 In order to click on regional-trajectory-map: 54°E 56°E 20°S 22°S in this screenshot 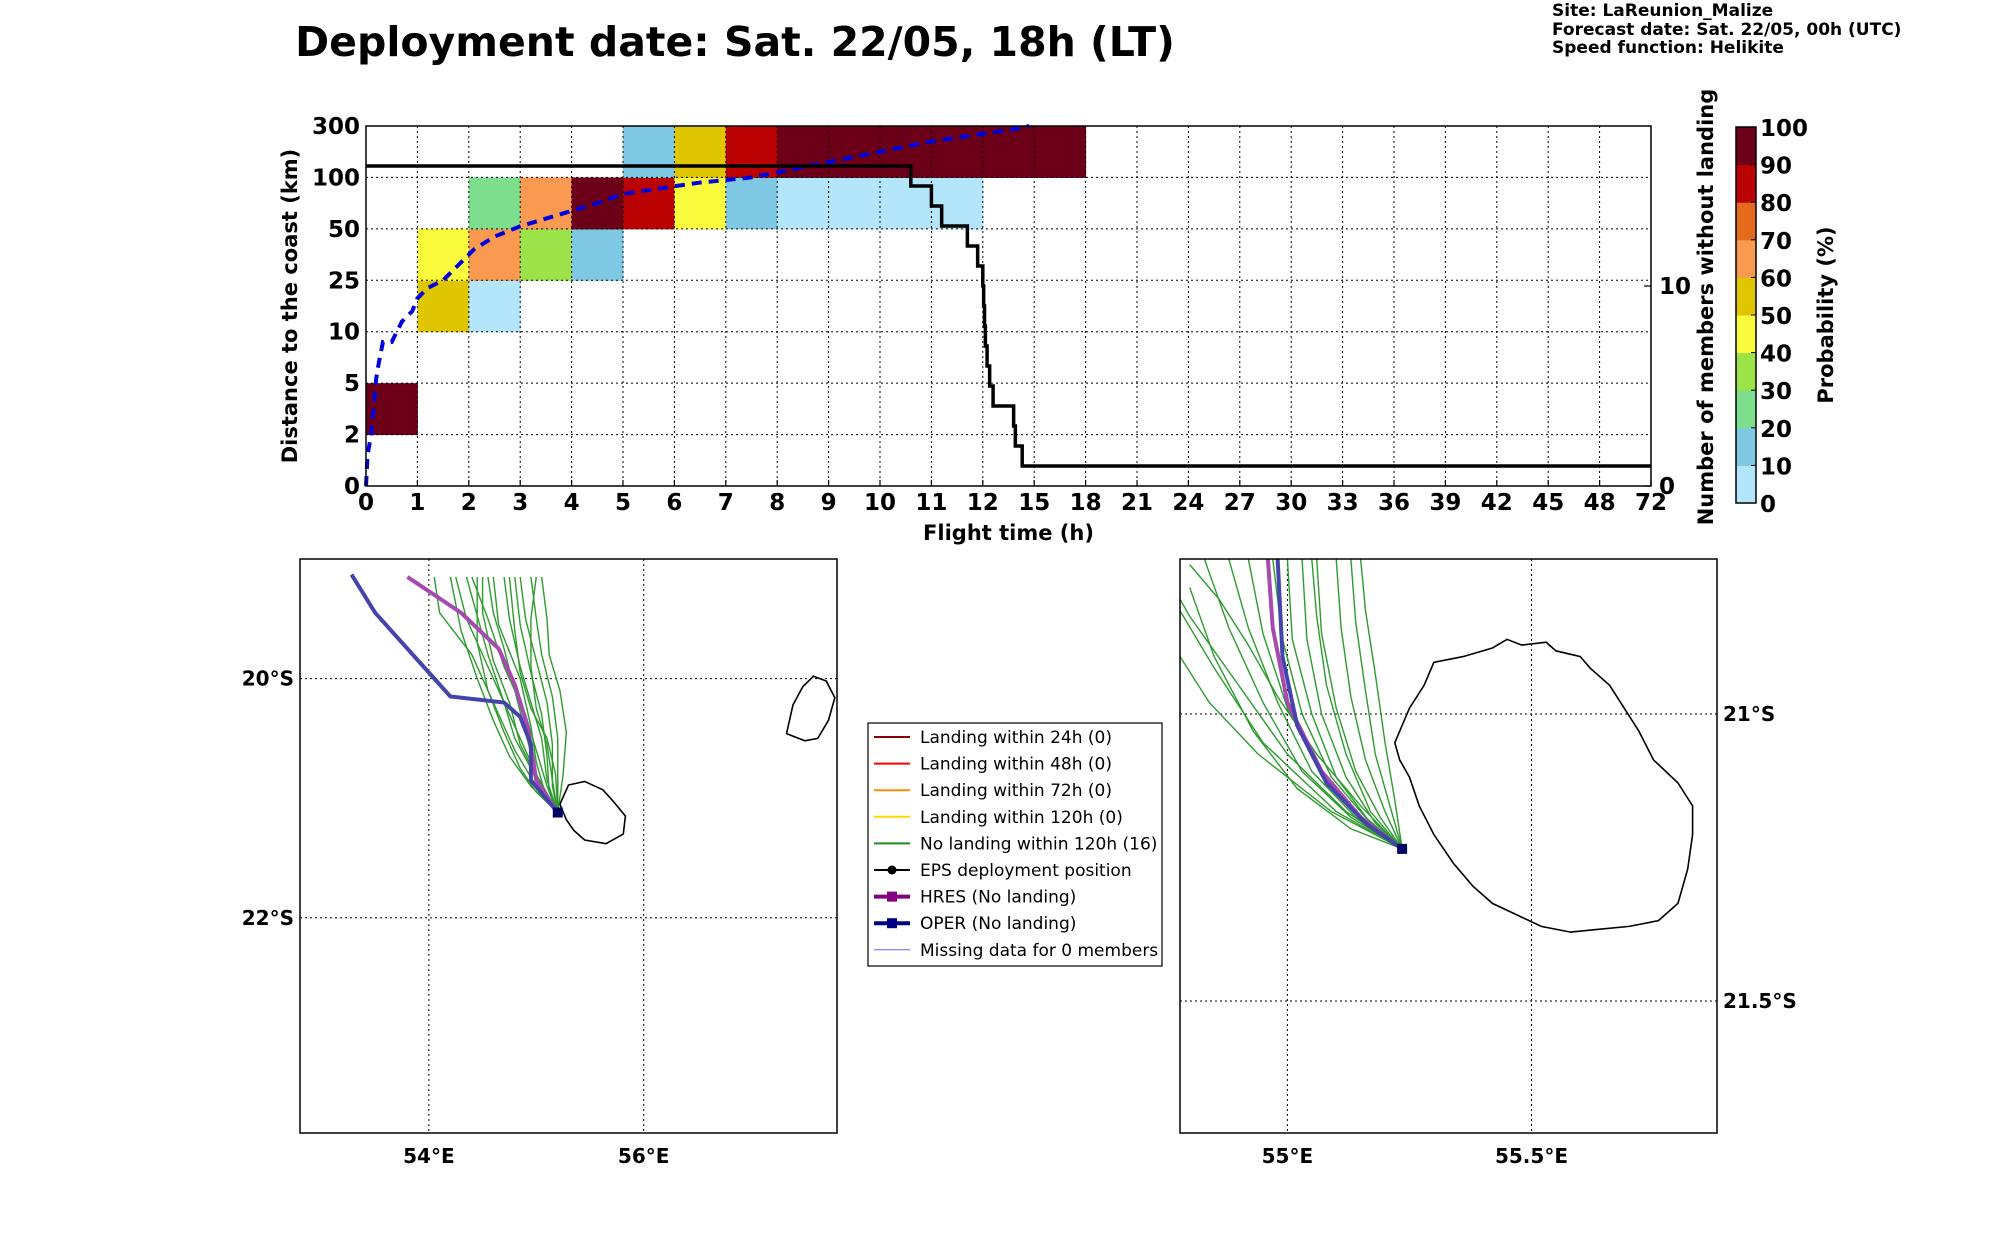, I will do `click(540, 863)`.